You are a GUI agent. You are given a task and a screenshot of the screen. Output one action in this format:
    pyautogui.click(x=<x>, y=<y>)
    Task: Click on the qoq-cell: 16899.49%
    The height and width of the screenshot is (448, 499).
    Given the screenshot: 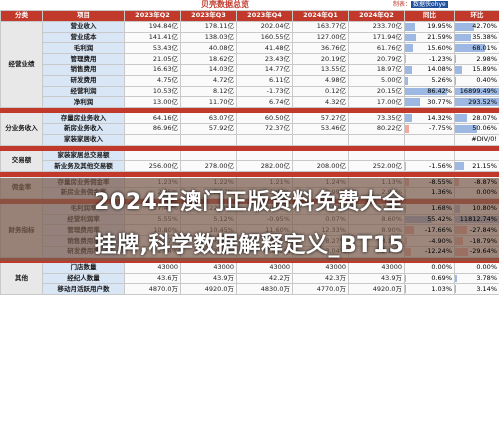 What is the action you would take?
    pyautogui.click(x=476, y=91)
    